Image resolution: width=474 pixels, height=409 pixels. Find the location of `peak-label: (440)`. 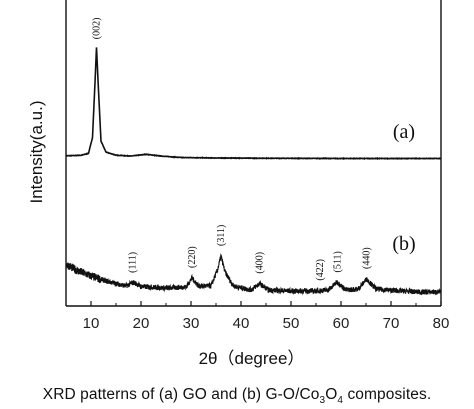

peak-label: (440) is located at coordinates (367, 258).